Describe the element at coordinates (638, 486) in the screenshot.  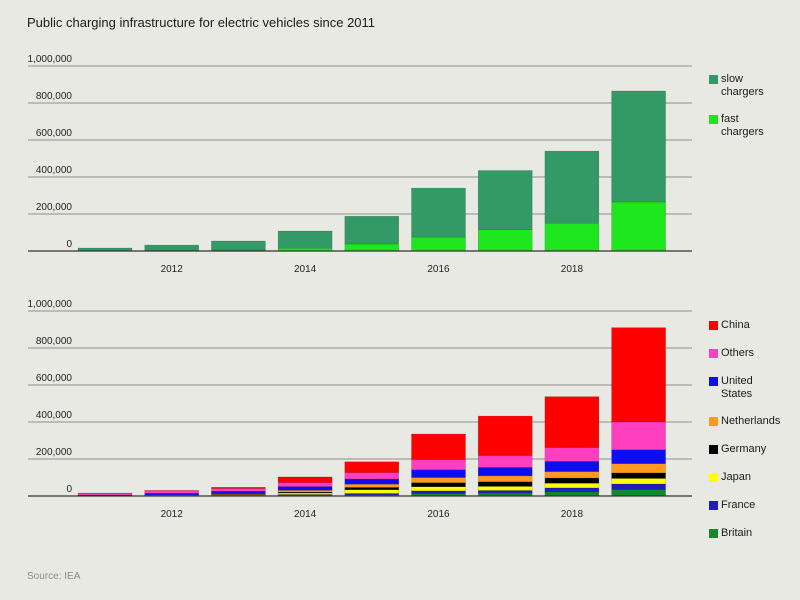
I see `bar-2019-france` at that location.